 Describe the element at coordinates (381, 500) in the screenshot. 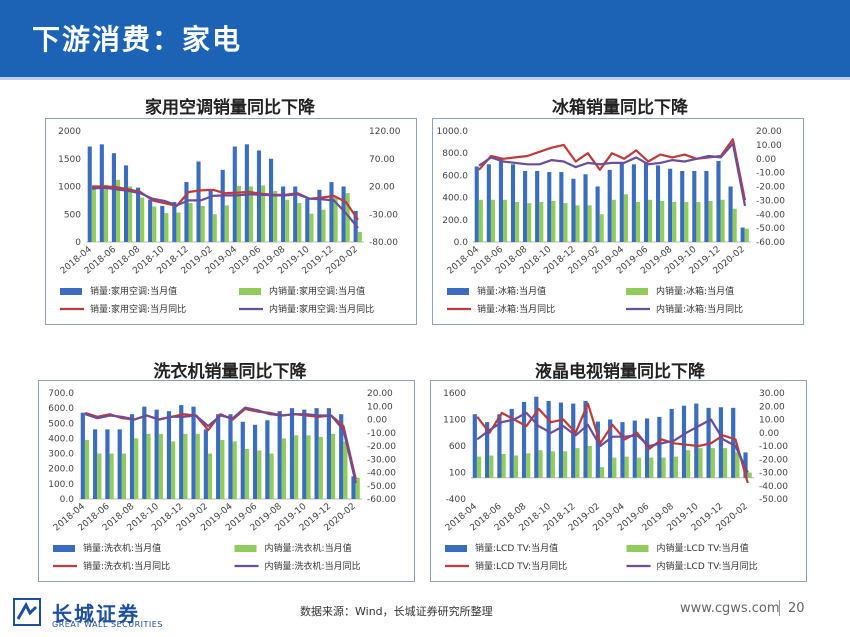

I see `y-right-tick-label: -60.00` at that location.